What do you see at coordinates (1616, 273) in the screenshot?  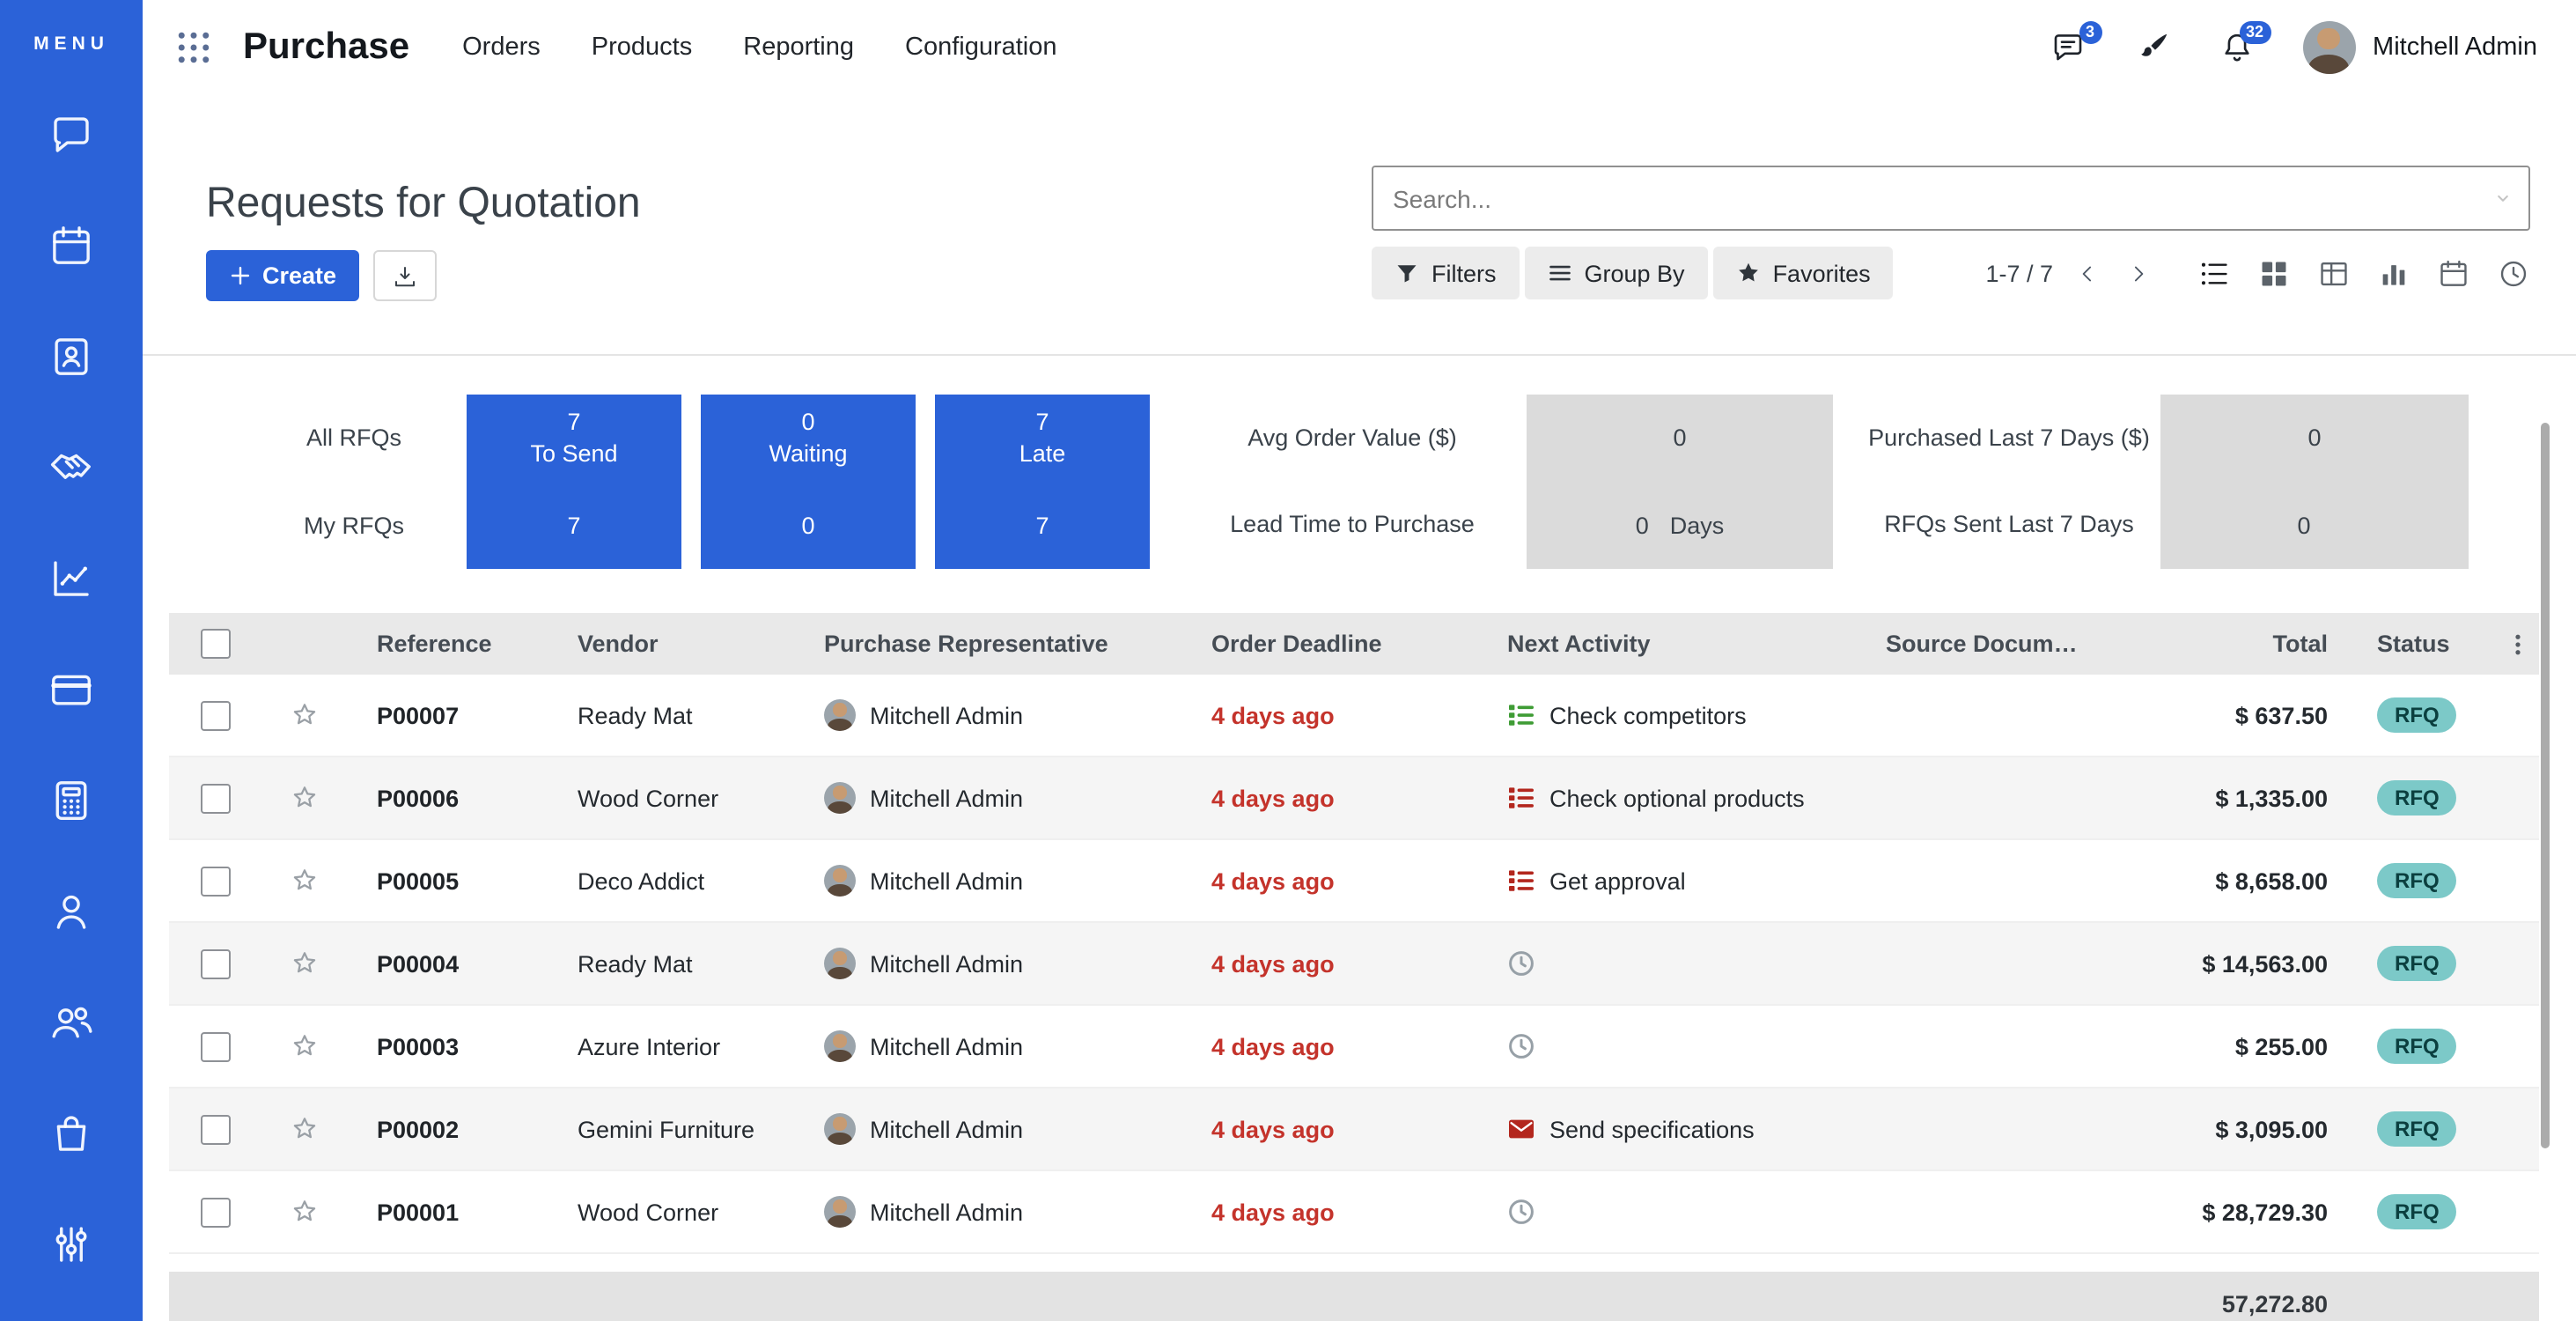 I see `group-by-button: Group By` at bounding box center [1616, 273].